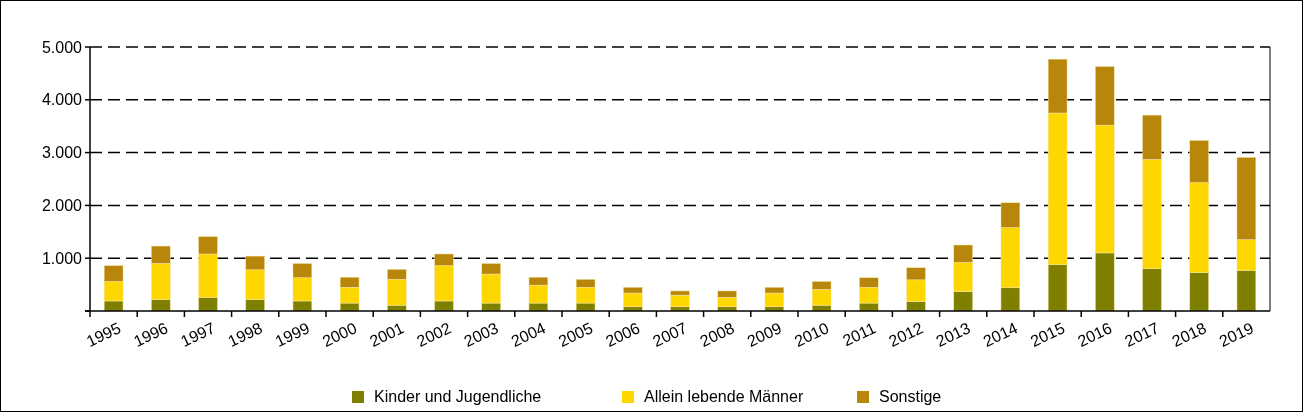 This screenshot has width=1303, height=412. I want to click on x-tick-label: 2001, so click(386, 334).